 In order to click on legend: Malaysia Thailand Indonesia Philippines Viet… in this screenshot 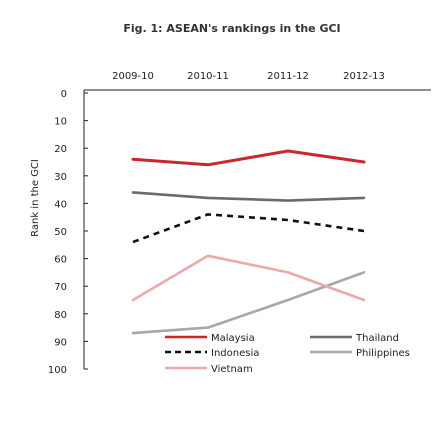, I will do `click(287, 354)`.